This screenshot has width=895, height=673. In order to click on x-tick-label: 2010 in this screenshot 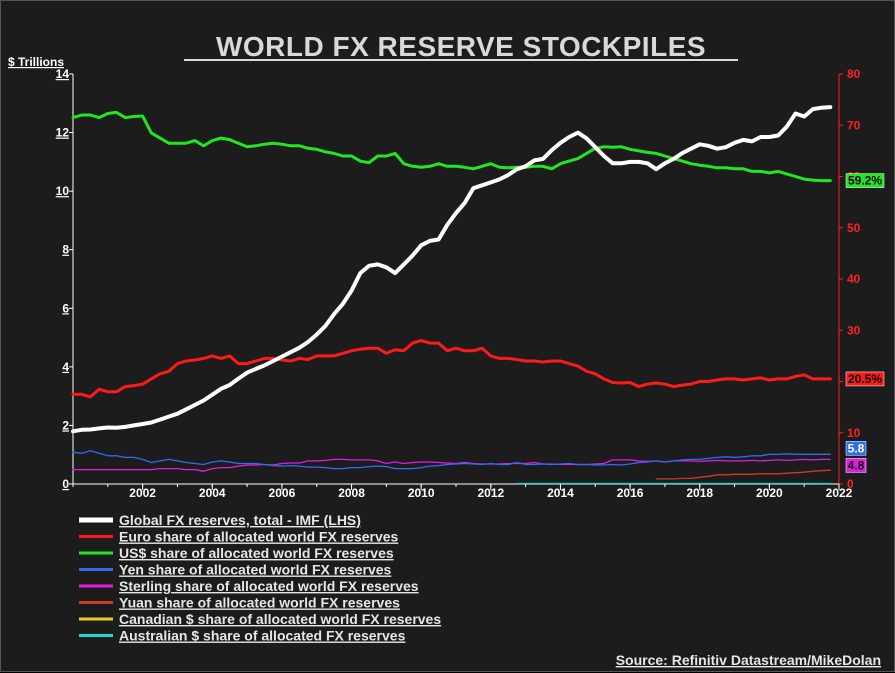, I will do `click(421, 493)`.